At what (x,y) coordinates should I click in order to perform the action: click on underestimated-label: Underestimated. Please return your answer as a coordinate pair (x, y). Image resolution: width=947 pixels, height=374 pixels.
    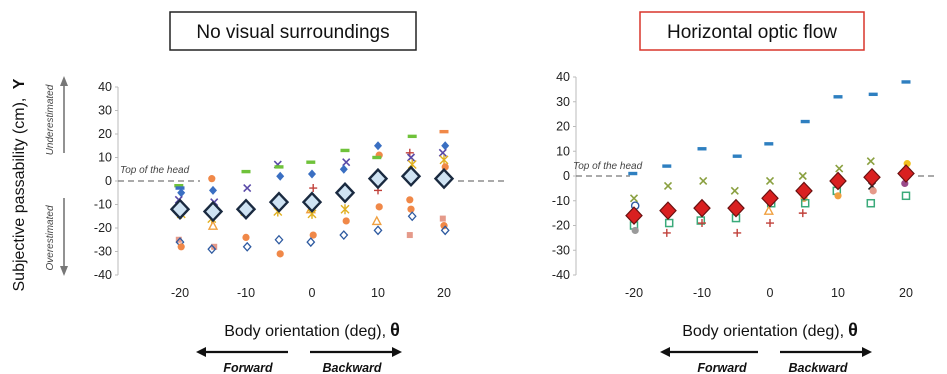
    Looking at the image, I should click on (50, 119).